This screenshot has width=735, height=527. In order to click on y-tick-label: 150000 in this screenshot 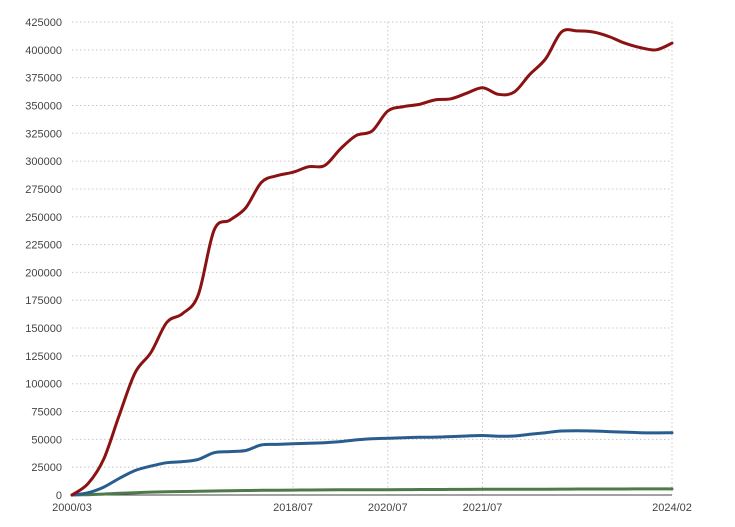, I will do `click(43, 329)`.